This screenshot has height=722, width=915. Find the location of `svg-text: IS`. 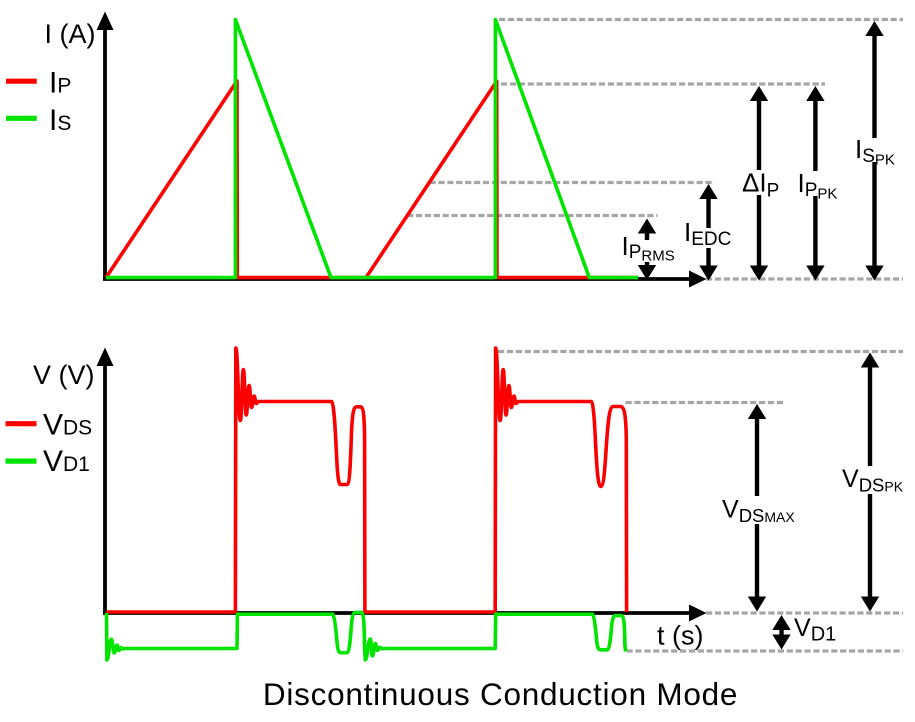

svg-text: IS is located at coordinates (60, 120).